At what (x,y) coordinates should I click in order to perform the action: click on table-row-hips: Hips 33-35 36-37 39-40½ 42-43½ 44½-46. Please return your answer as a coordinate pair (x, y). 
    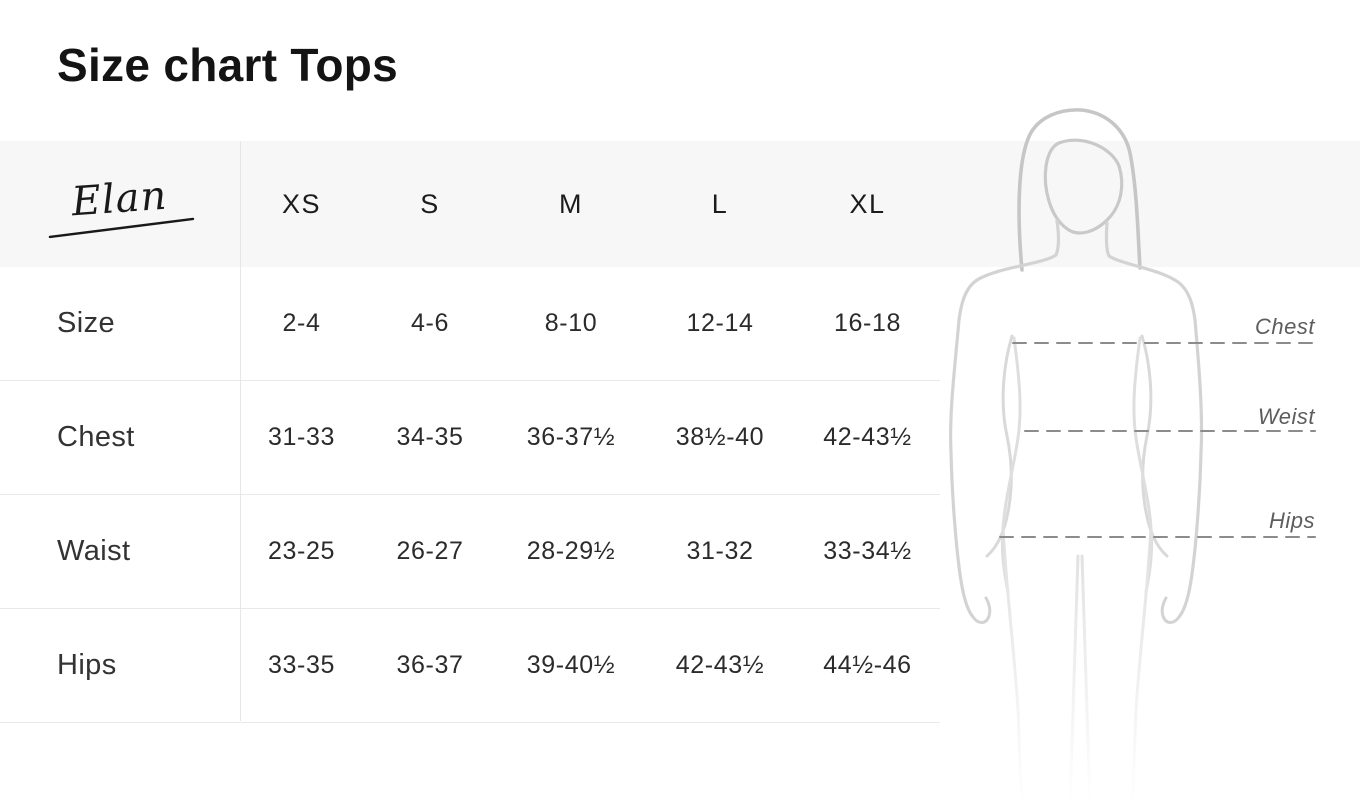
    Looking at the image, I should click on (470, 666).